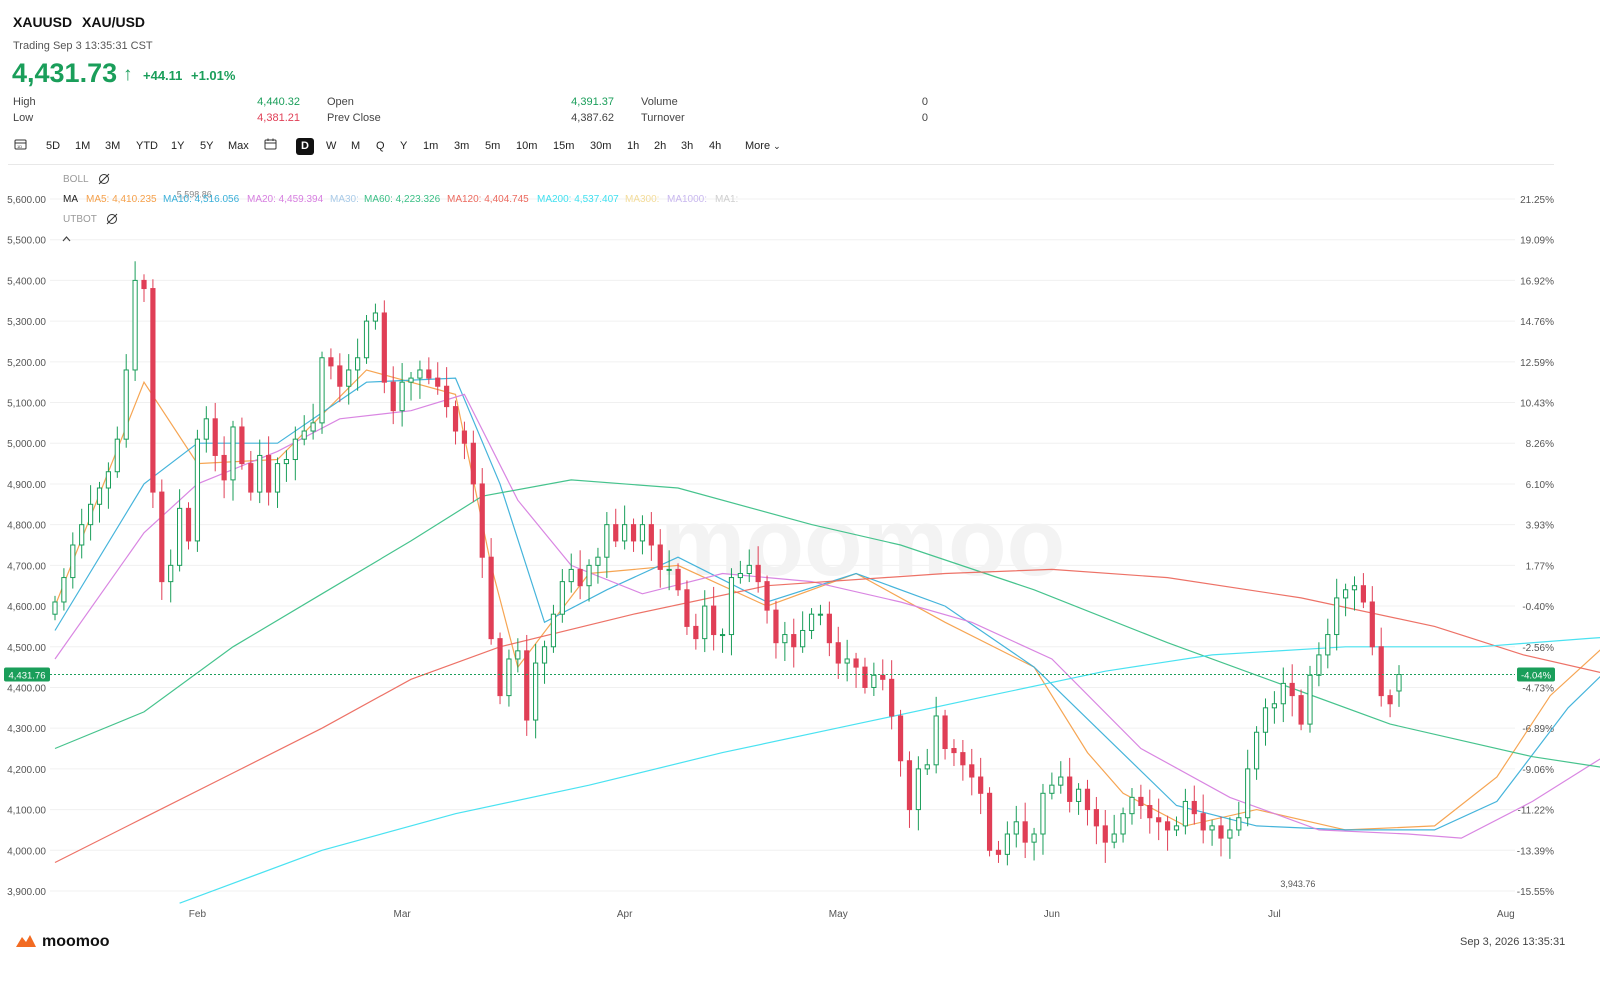 The width and height of the screenshot is (1600, 983). Describe the element at coordinates (1535, 892) in the screenshot. I see `pct-tick-label: -15.55%` at that location.